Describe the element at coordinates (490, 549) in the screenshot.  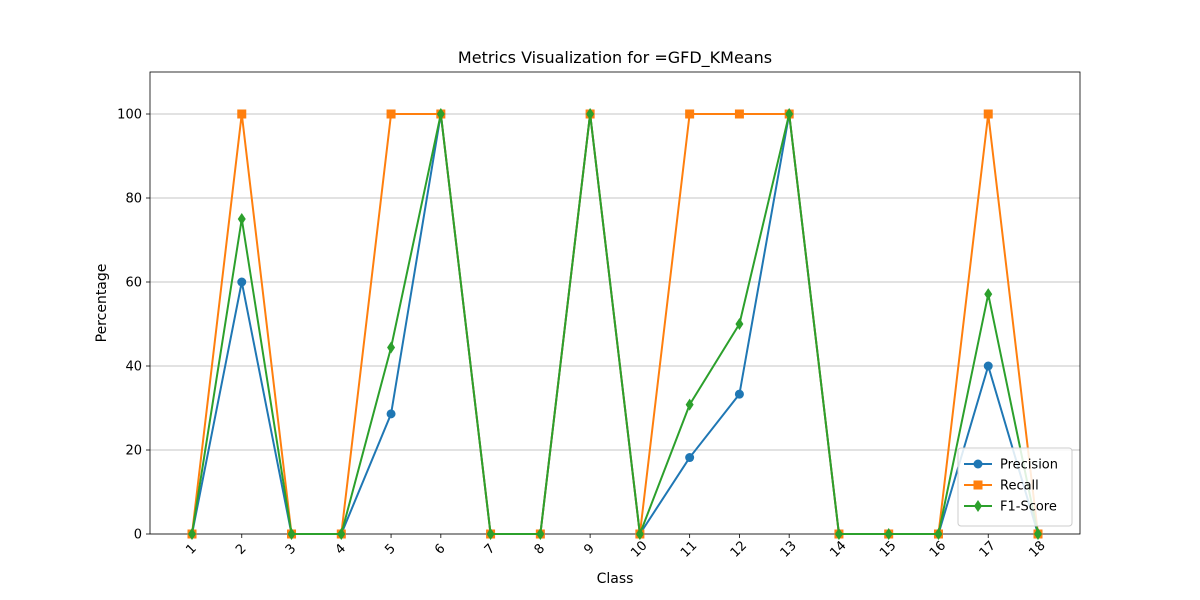
I see `x-tick-label: 7` at that location.